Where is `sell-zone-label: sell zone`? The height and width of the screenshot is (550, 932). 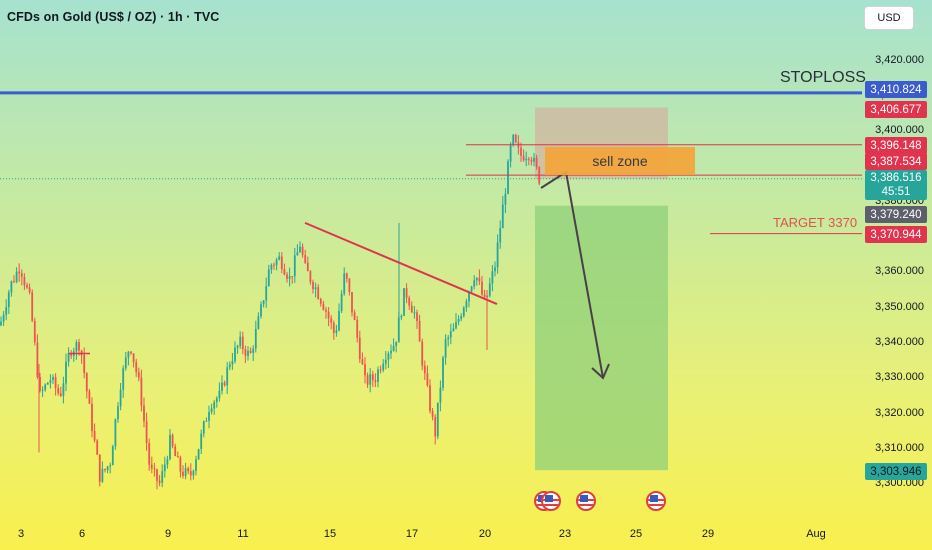 sell-zone-label: sell zone is located at coordinates (620, 161).